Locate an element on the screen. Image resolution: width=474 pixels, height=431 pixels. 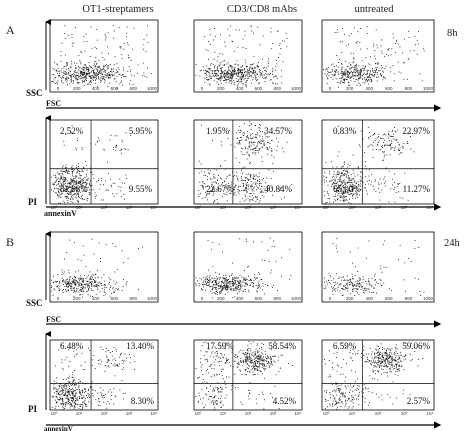
panel-letter-a: A is located at coordinates (10, 30).